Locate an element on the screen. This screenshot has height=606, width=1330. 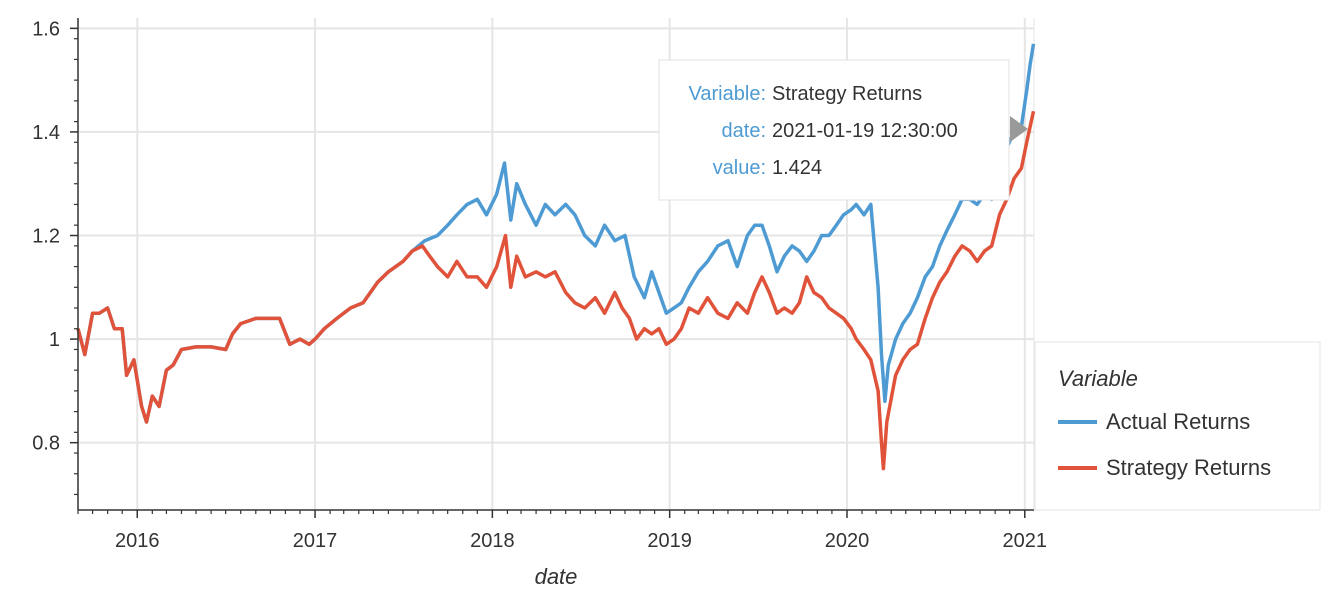
tooltip-pointer-icon is located at coordinates (1019, 129).